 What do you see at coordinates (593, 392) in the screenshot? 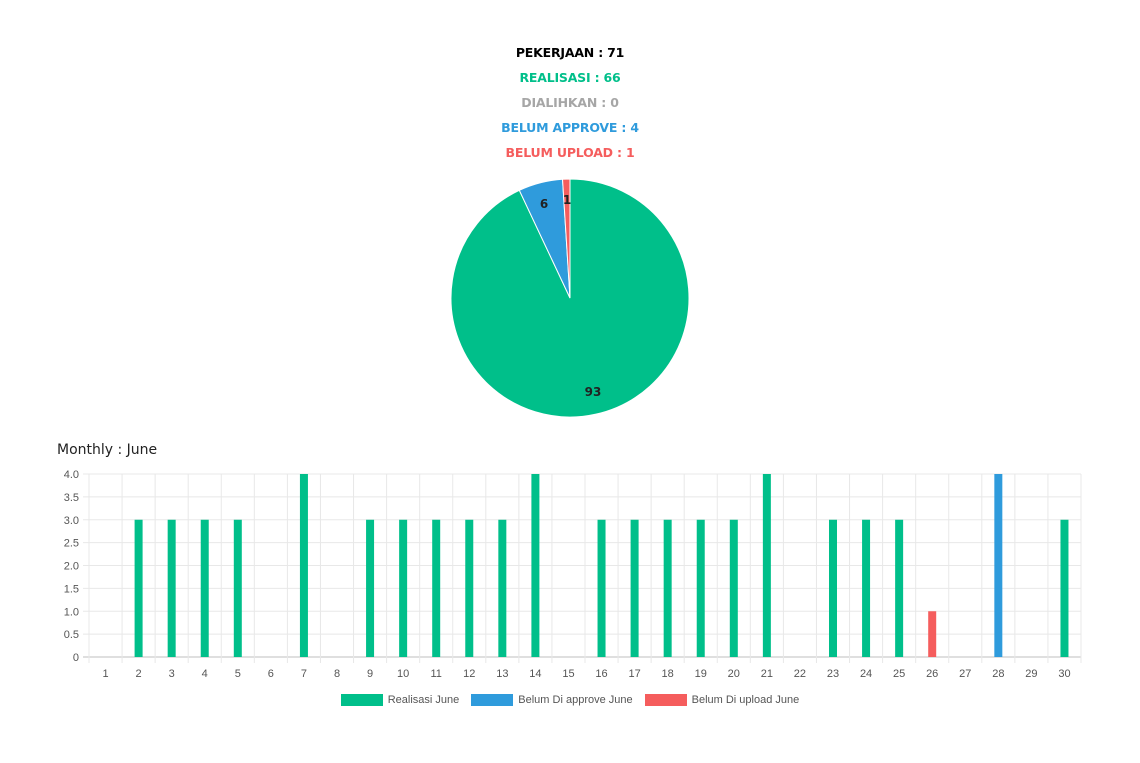
I see `pie-label-93: 93` at bounding box center [593, 392].